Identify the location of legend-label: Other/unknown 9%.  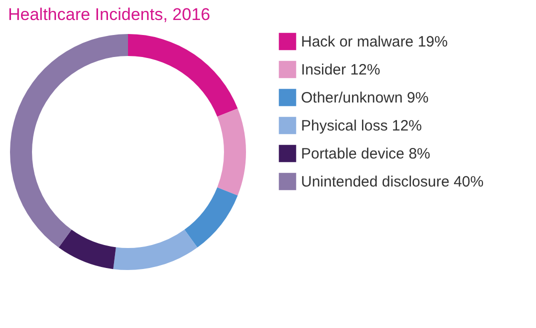
(365, 98).